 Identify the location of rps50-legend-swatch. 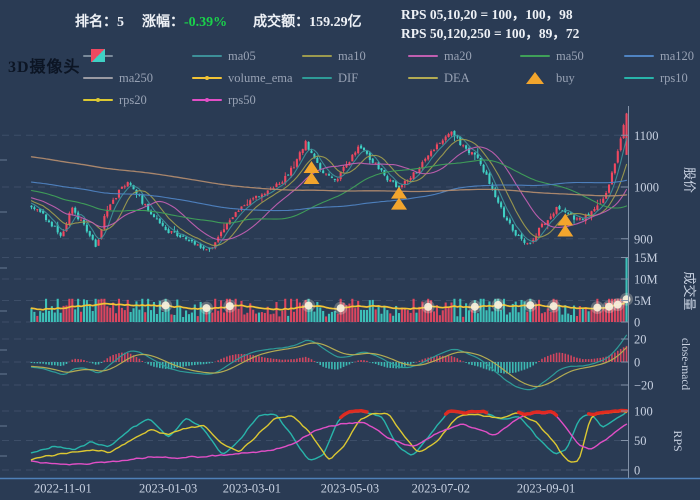
(207, 100).